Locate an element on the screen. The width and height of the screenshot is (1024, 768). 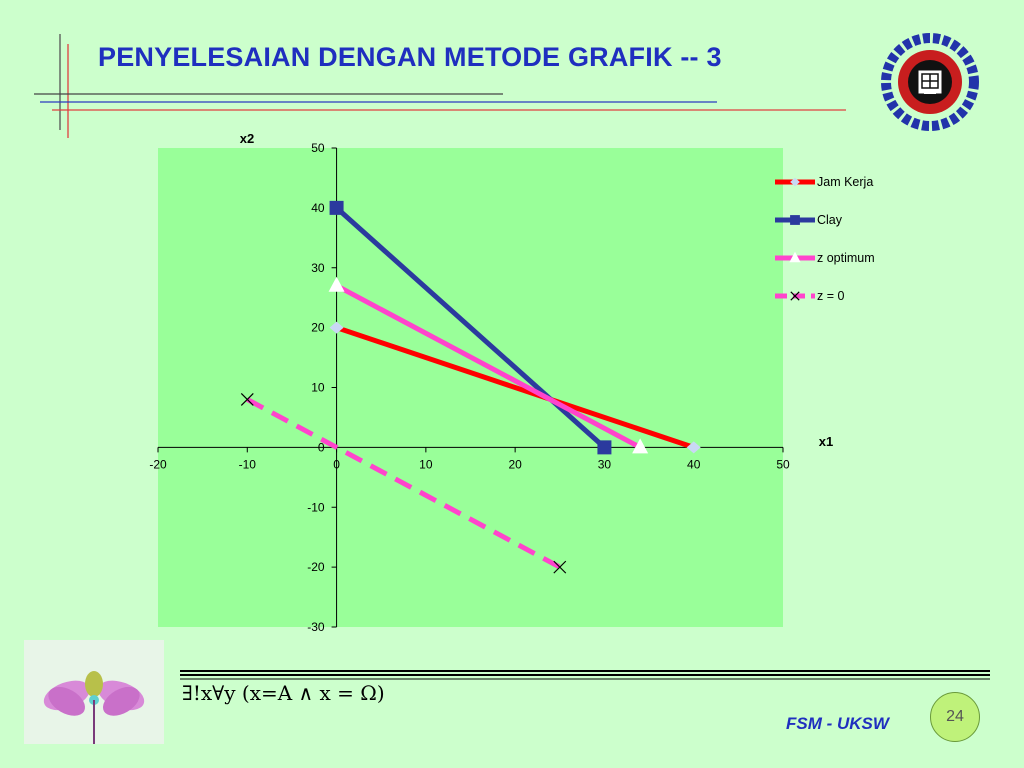
x-axis-title: x1 is located at coordinates (826, 441).